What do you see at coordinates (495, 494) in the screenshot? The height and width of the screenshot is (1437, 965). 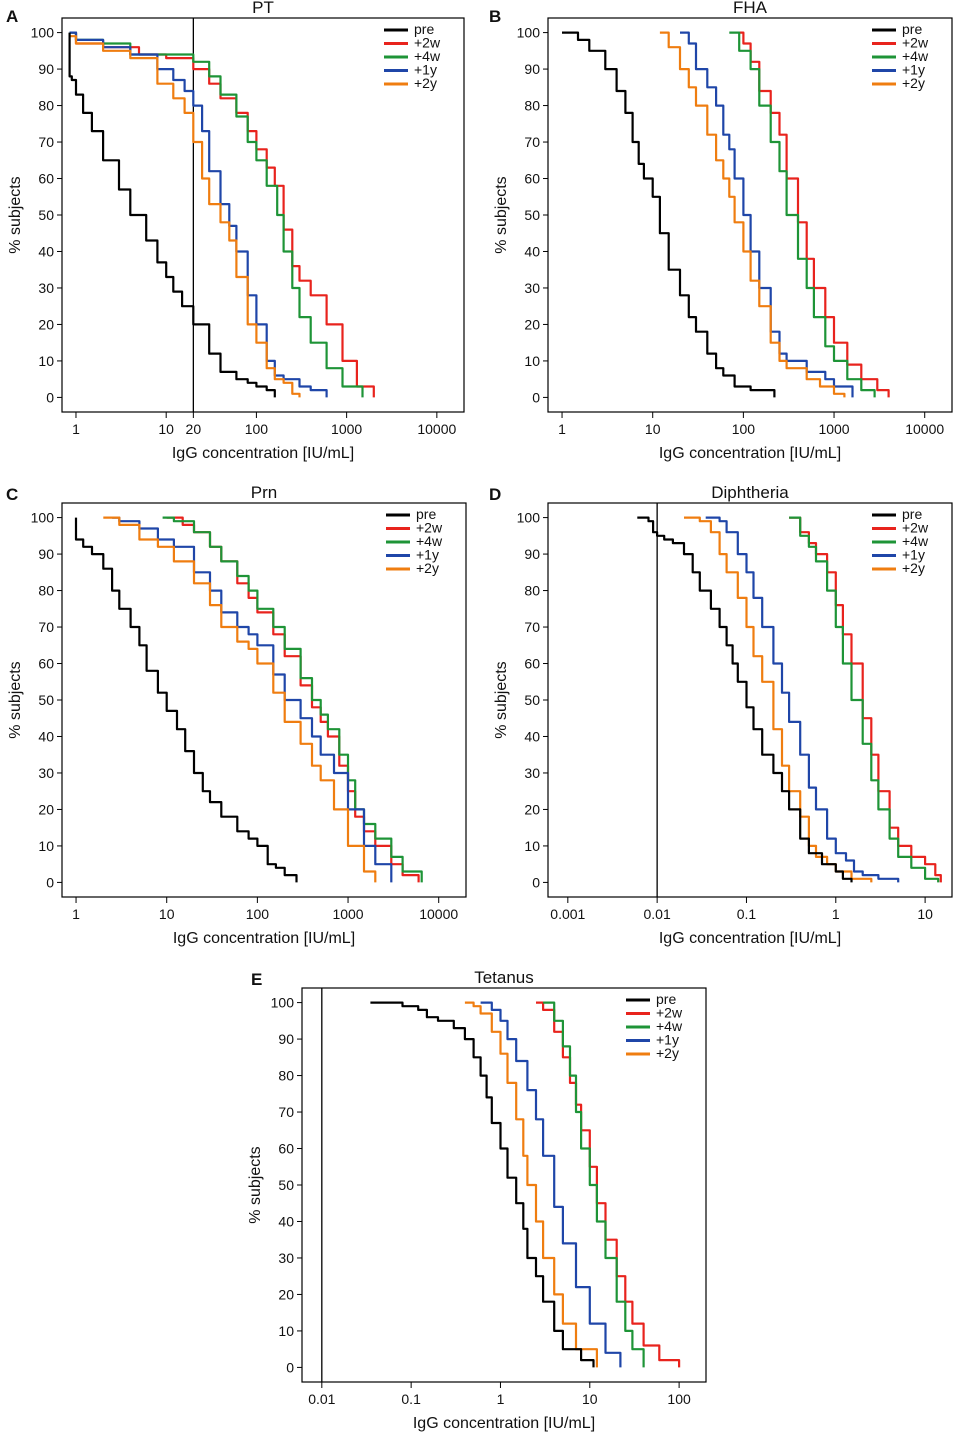 I see `panel-letter: D` at bounding box center [495, 494].